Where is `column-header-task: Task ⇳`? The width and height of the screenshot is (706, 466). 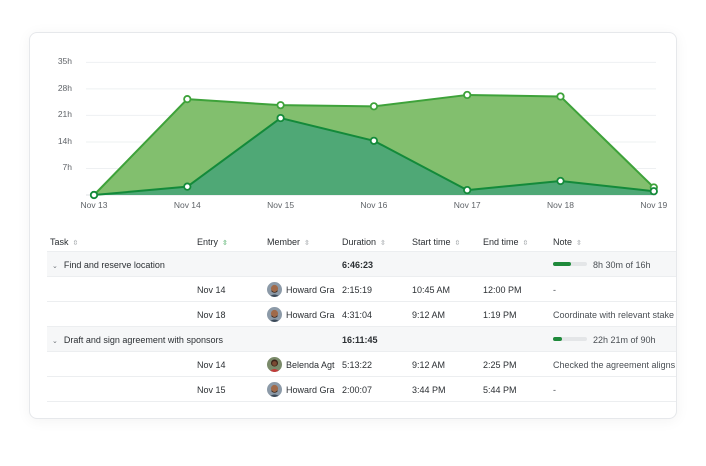 column-header-task: Task ⇳ is located at coordinates (64, 242).